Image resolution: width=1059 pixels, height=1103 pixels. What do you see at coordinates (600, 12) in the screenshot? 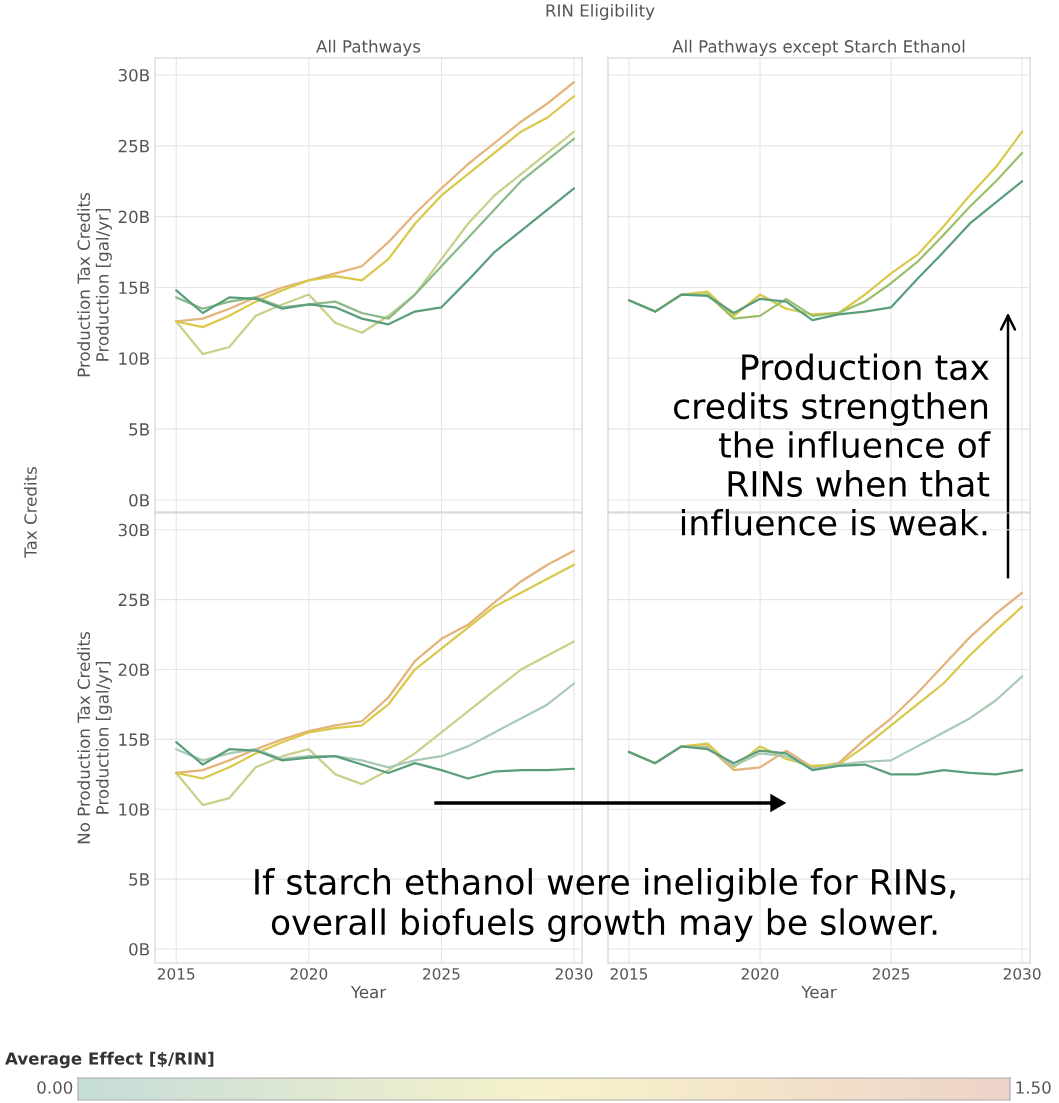
I see `text: RIN Eligibility` at bounding box center [600, 12].